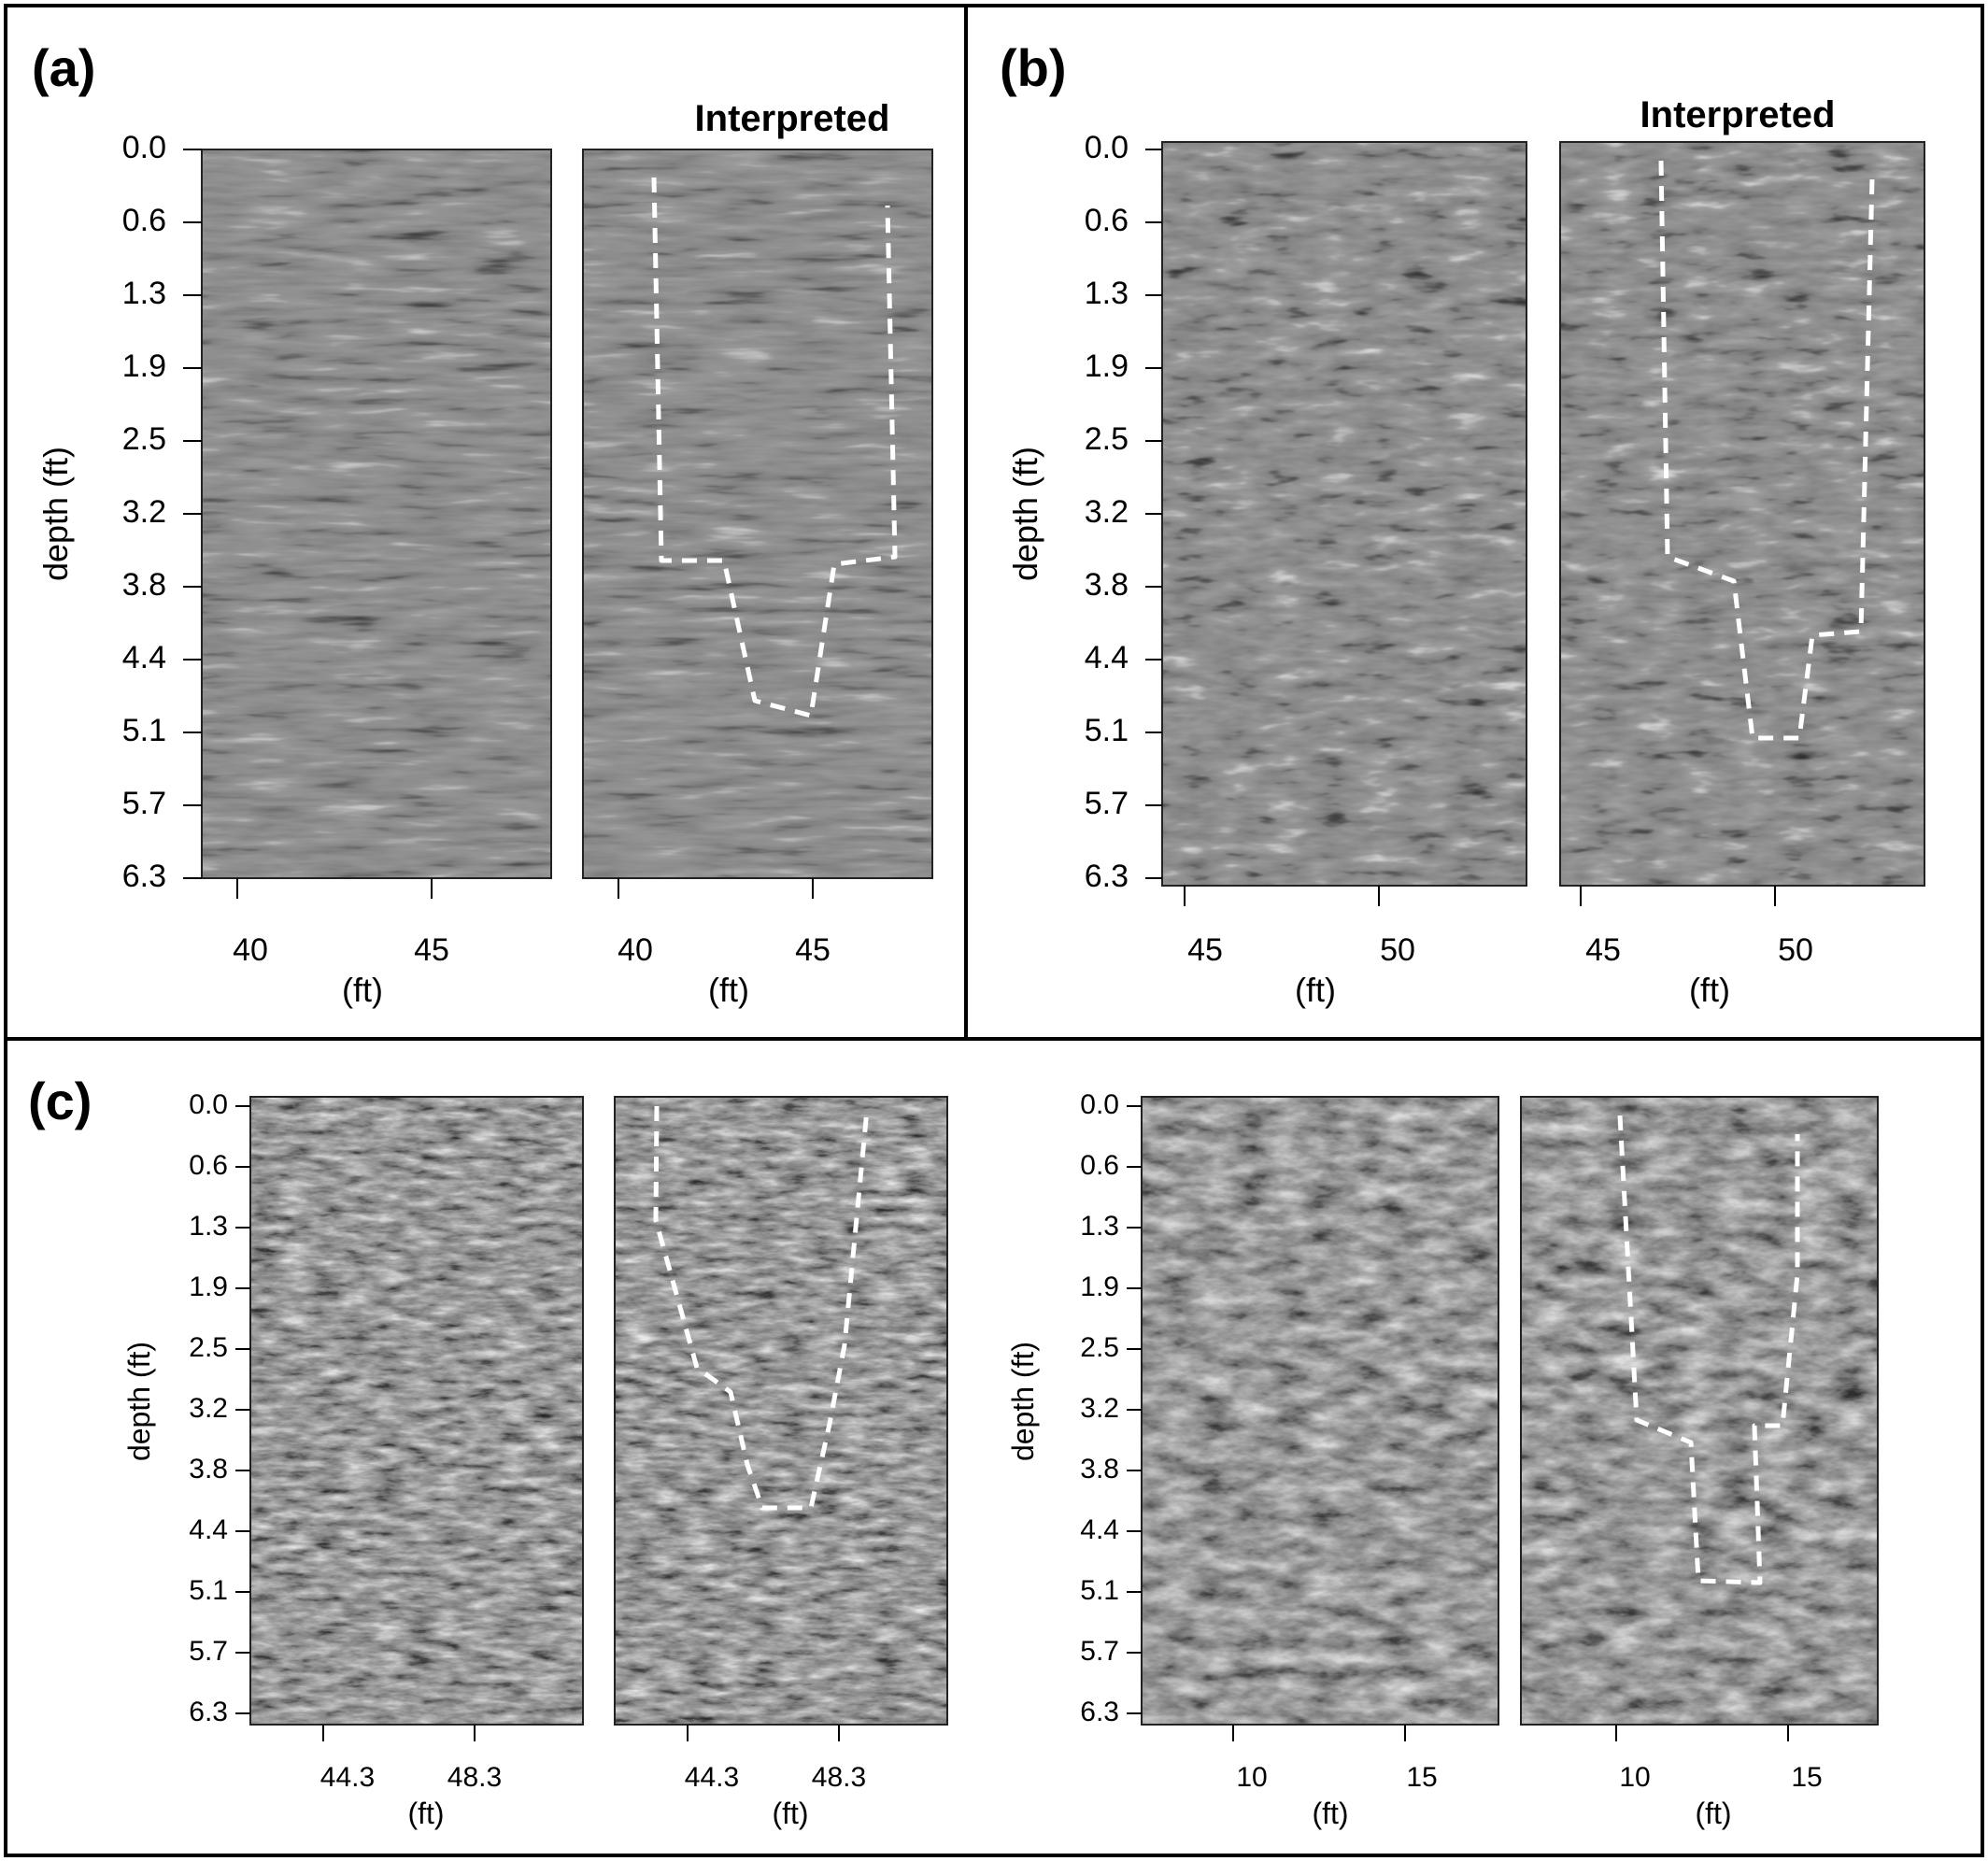 This screenshot has height=1861, width=1988. What do you see at coordinates (144, 803) in the screenshot?
I see `panel-a-ytick-9: 5.7` at bounding box center [144, 803].